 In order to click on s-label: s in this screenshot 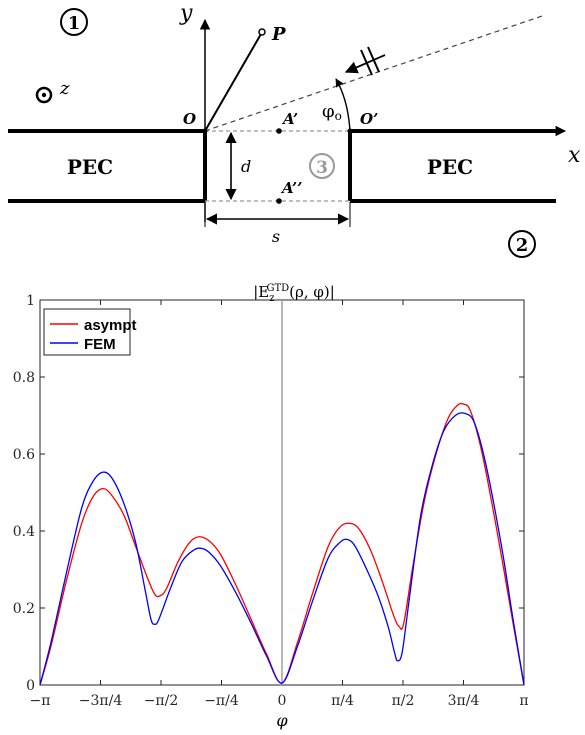, I will do `click(276, 236)`.